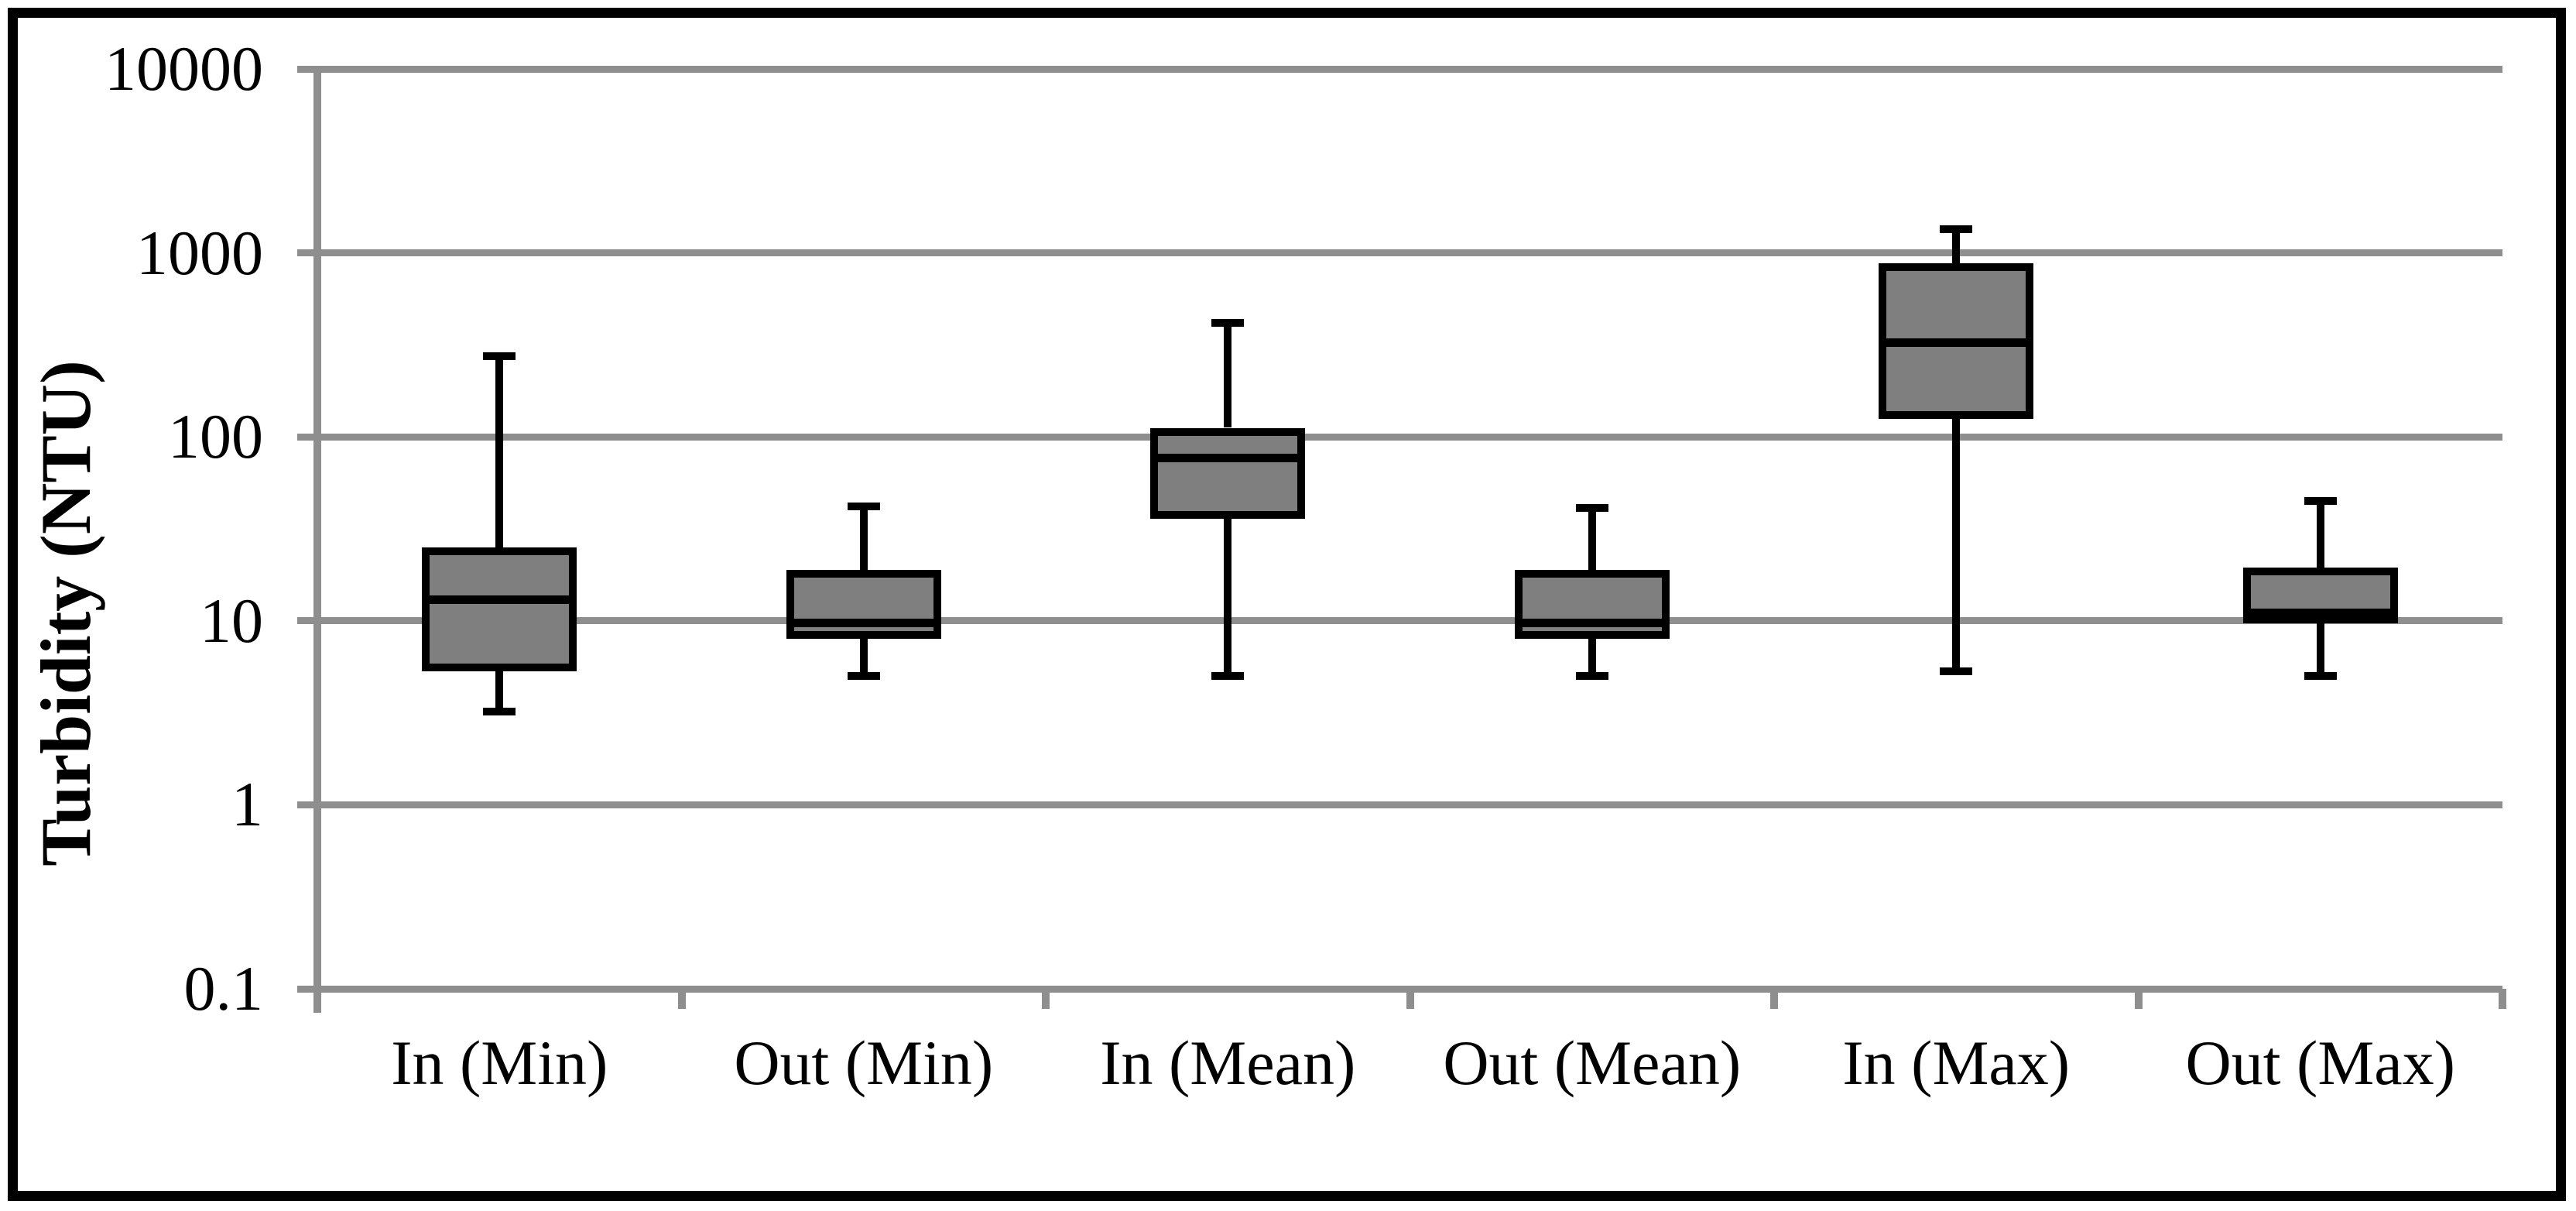  I want to click on y-axis-line, so click(317, 539).